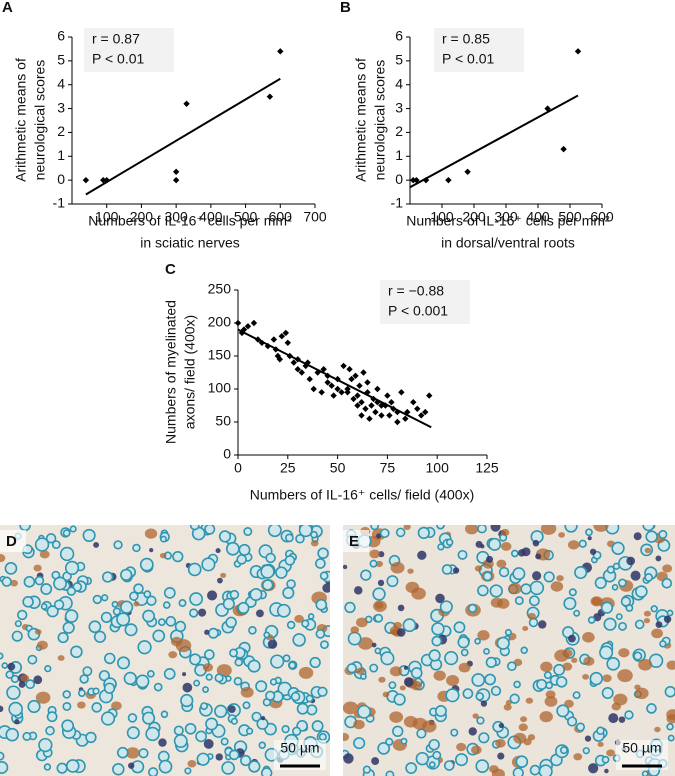 This screenshot has height=776, width=675. What do you see at coordinates (220, 289) in the screenshot?
I see `y-tick-label: 250` at bounding box center [220, 289].